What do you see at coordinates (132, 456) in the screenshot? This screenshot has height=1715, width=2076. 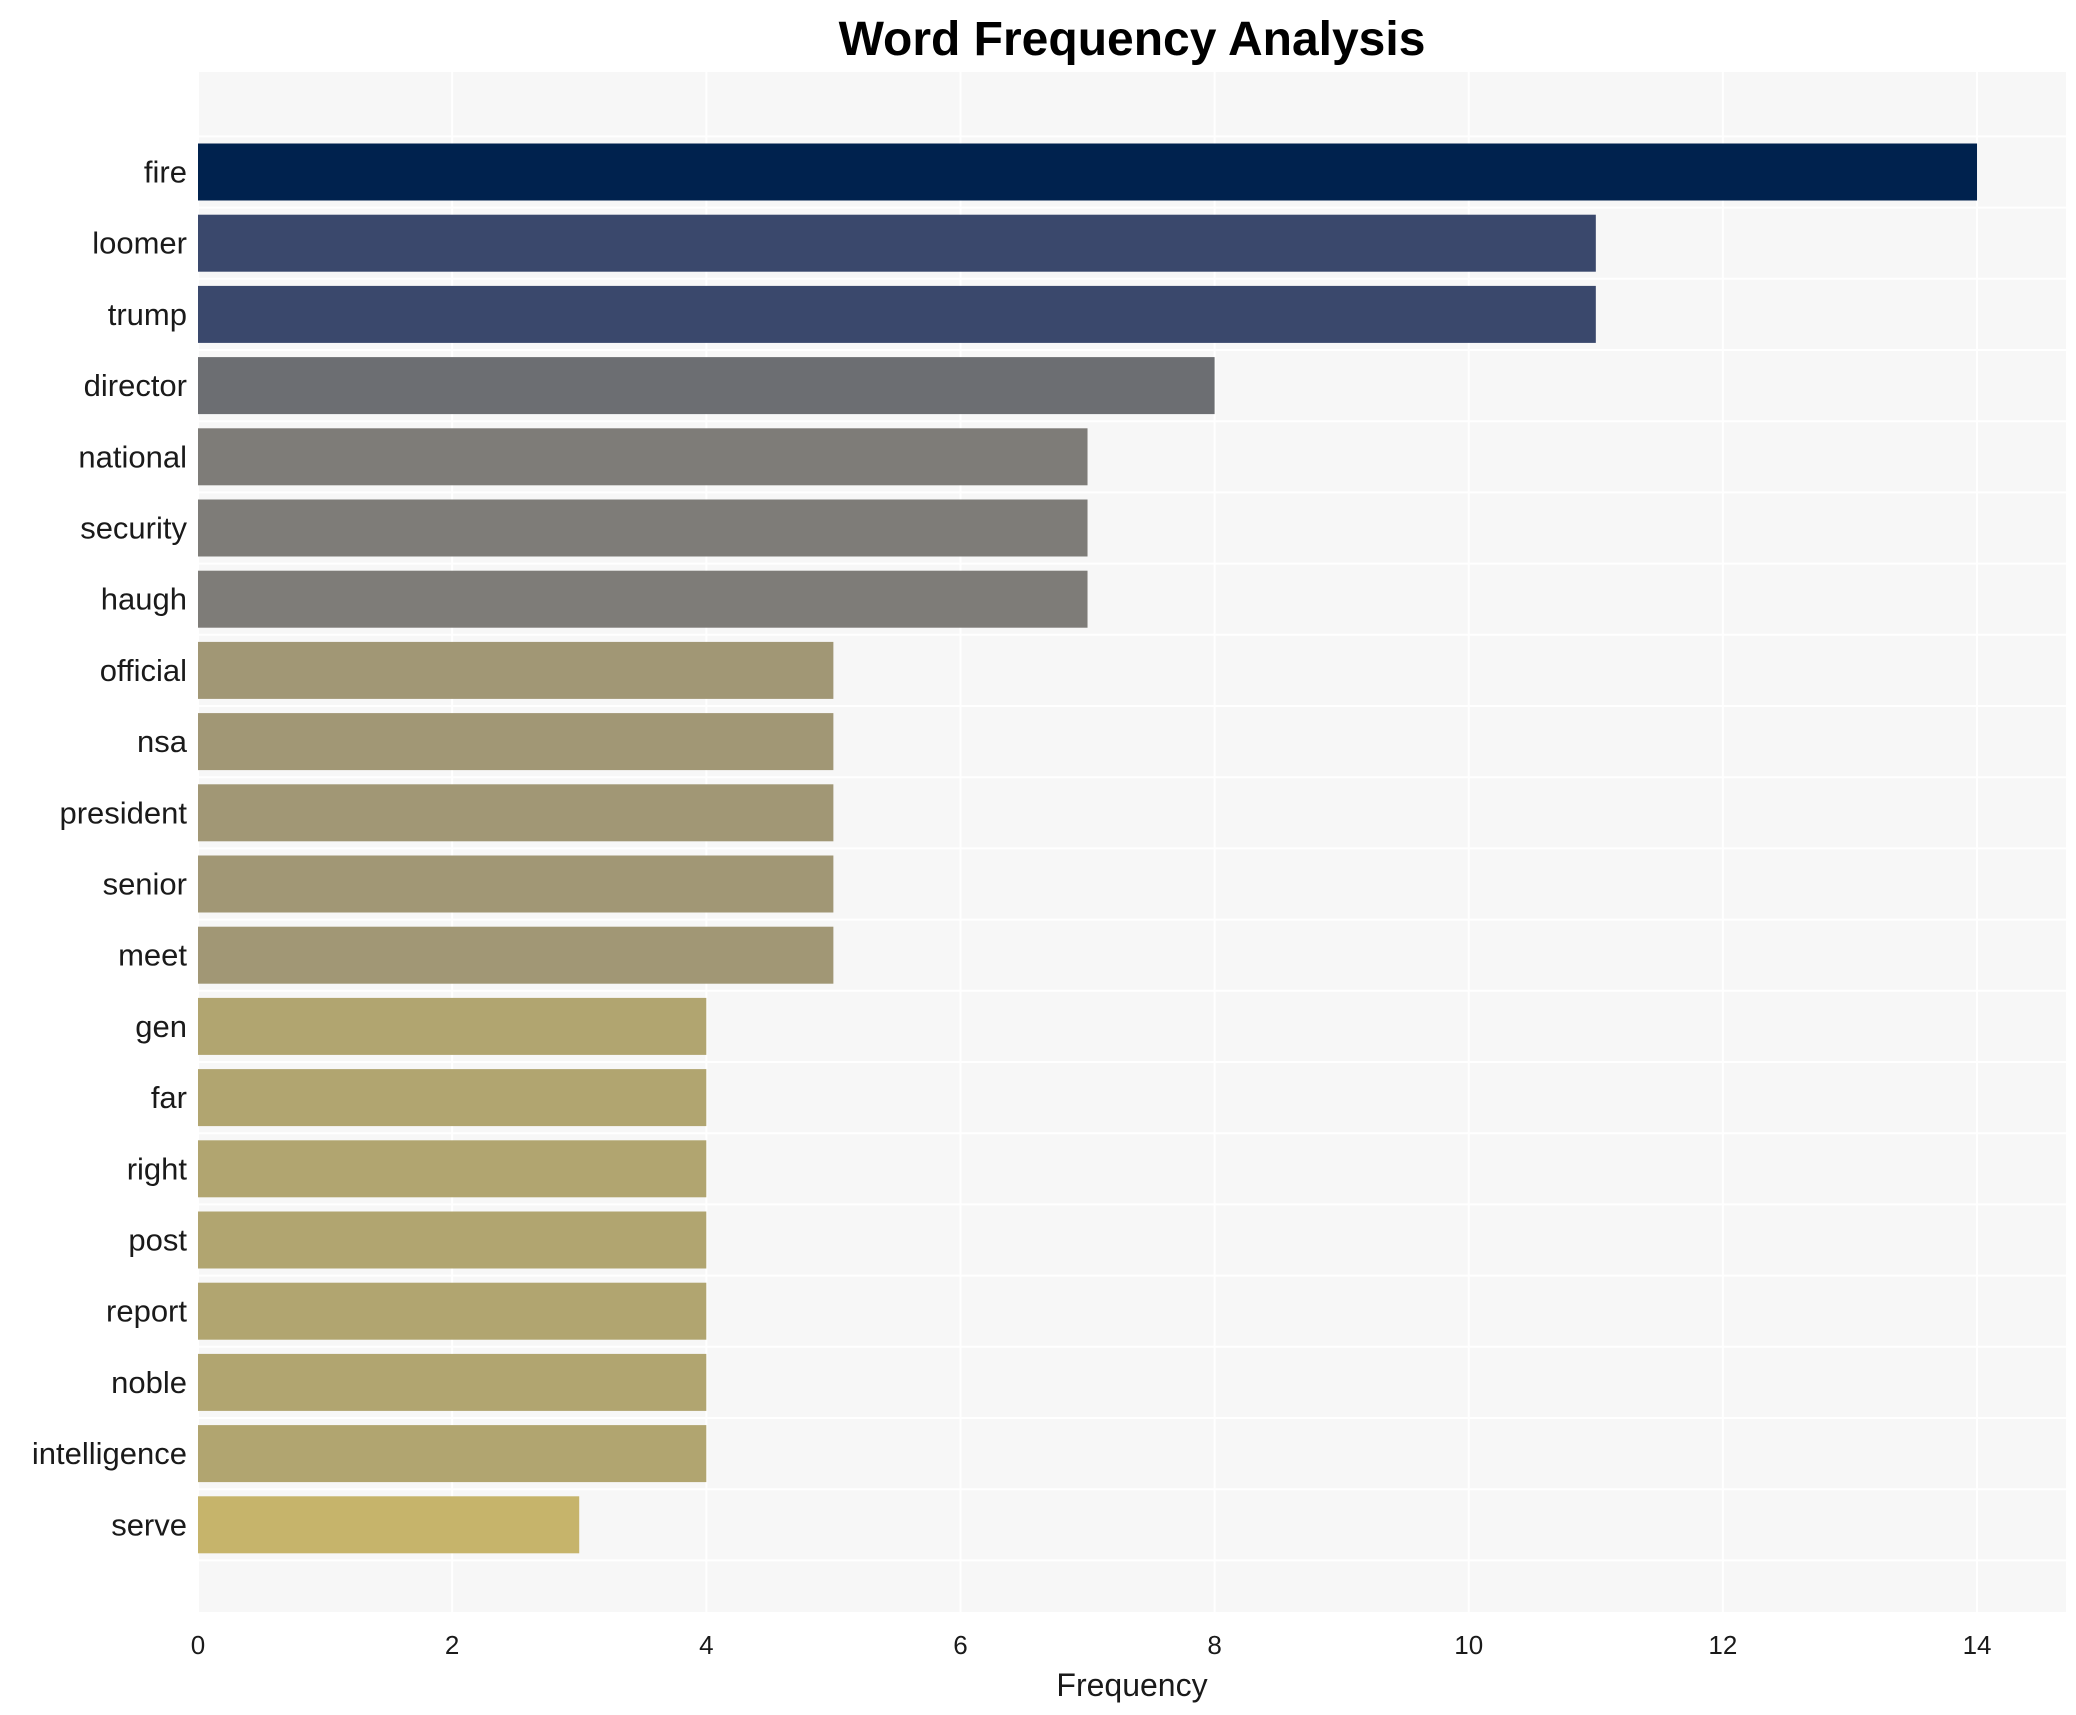 I see `y-tick-label-national: national` at bounding box center [132, 456].